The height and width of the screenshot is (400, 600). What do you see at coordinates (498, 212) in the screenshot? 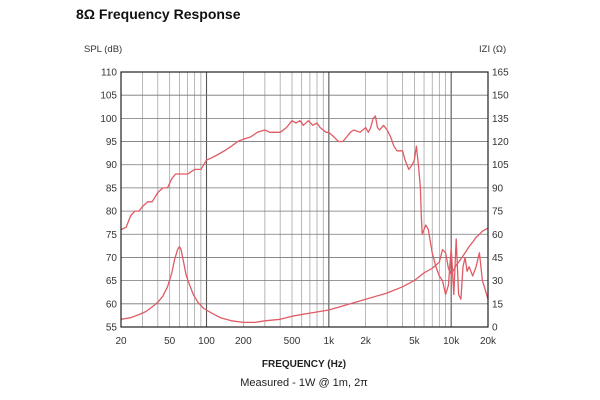
I see `y-right-tick-label: 75` at bounding box center [498, 212].